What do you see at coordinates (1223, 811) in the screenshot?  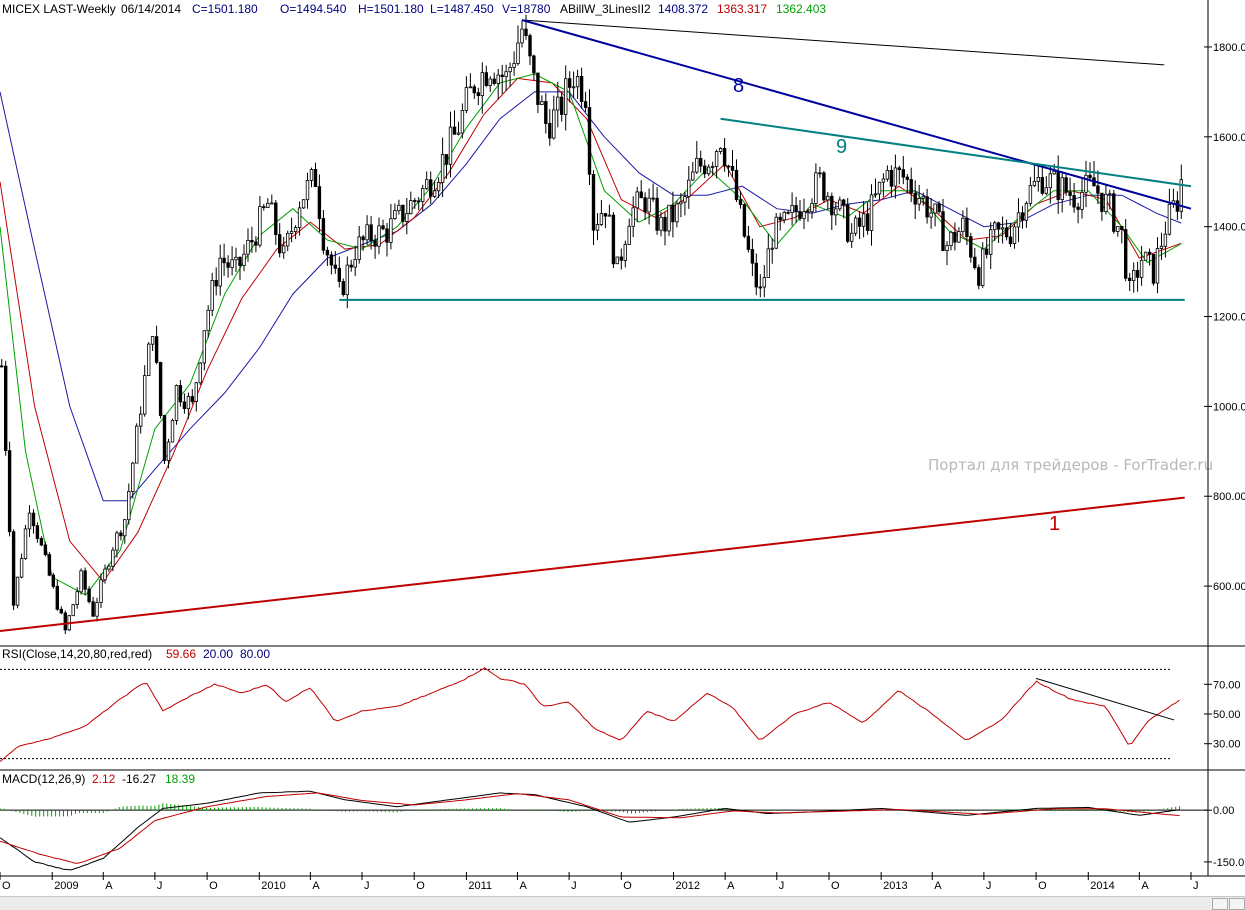 I see `macd-tick-label: 0.00` at bounding box center [1223, 811].